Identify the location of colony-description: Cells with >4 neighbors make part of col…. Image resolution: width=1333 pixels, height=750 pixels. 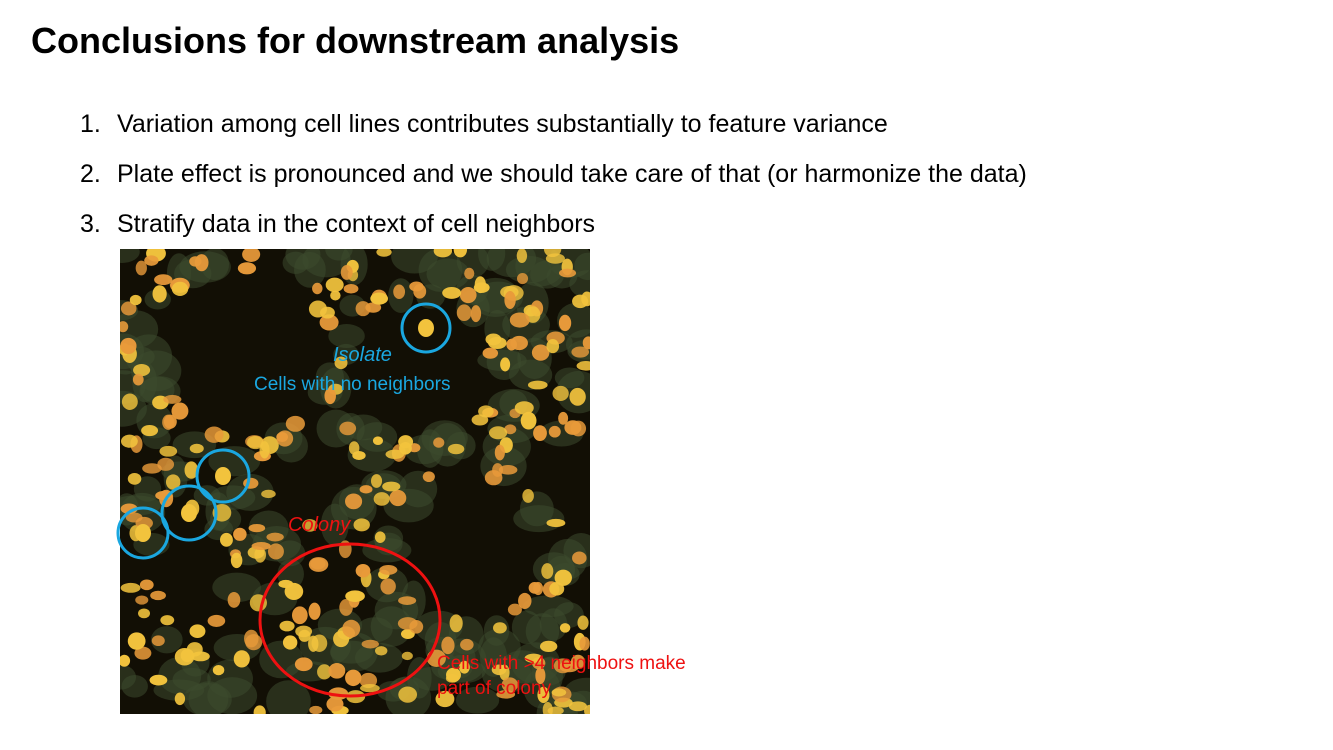
(561, 676).